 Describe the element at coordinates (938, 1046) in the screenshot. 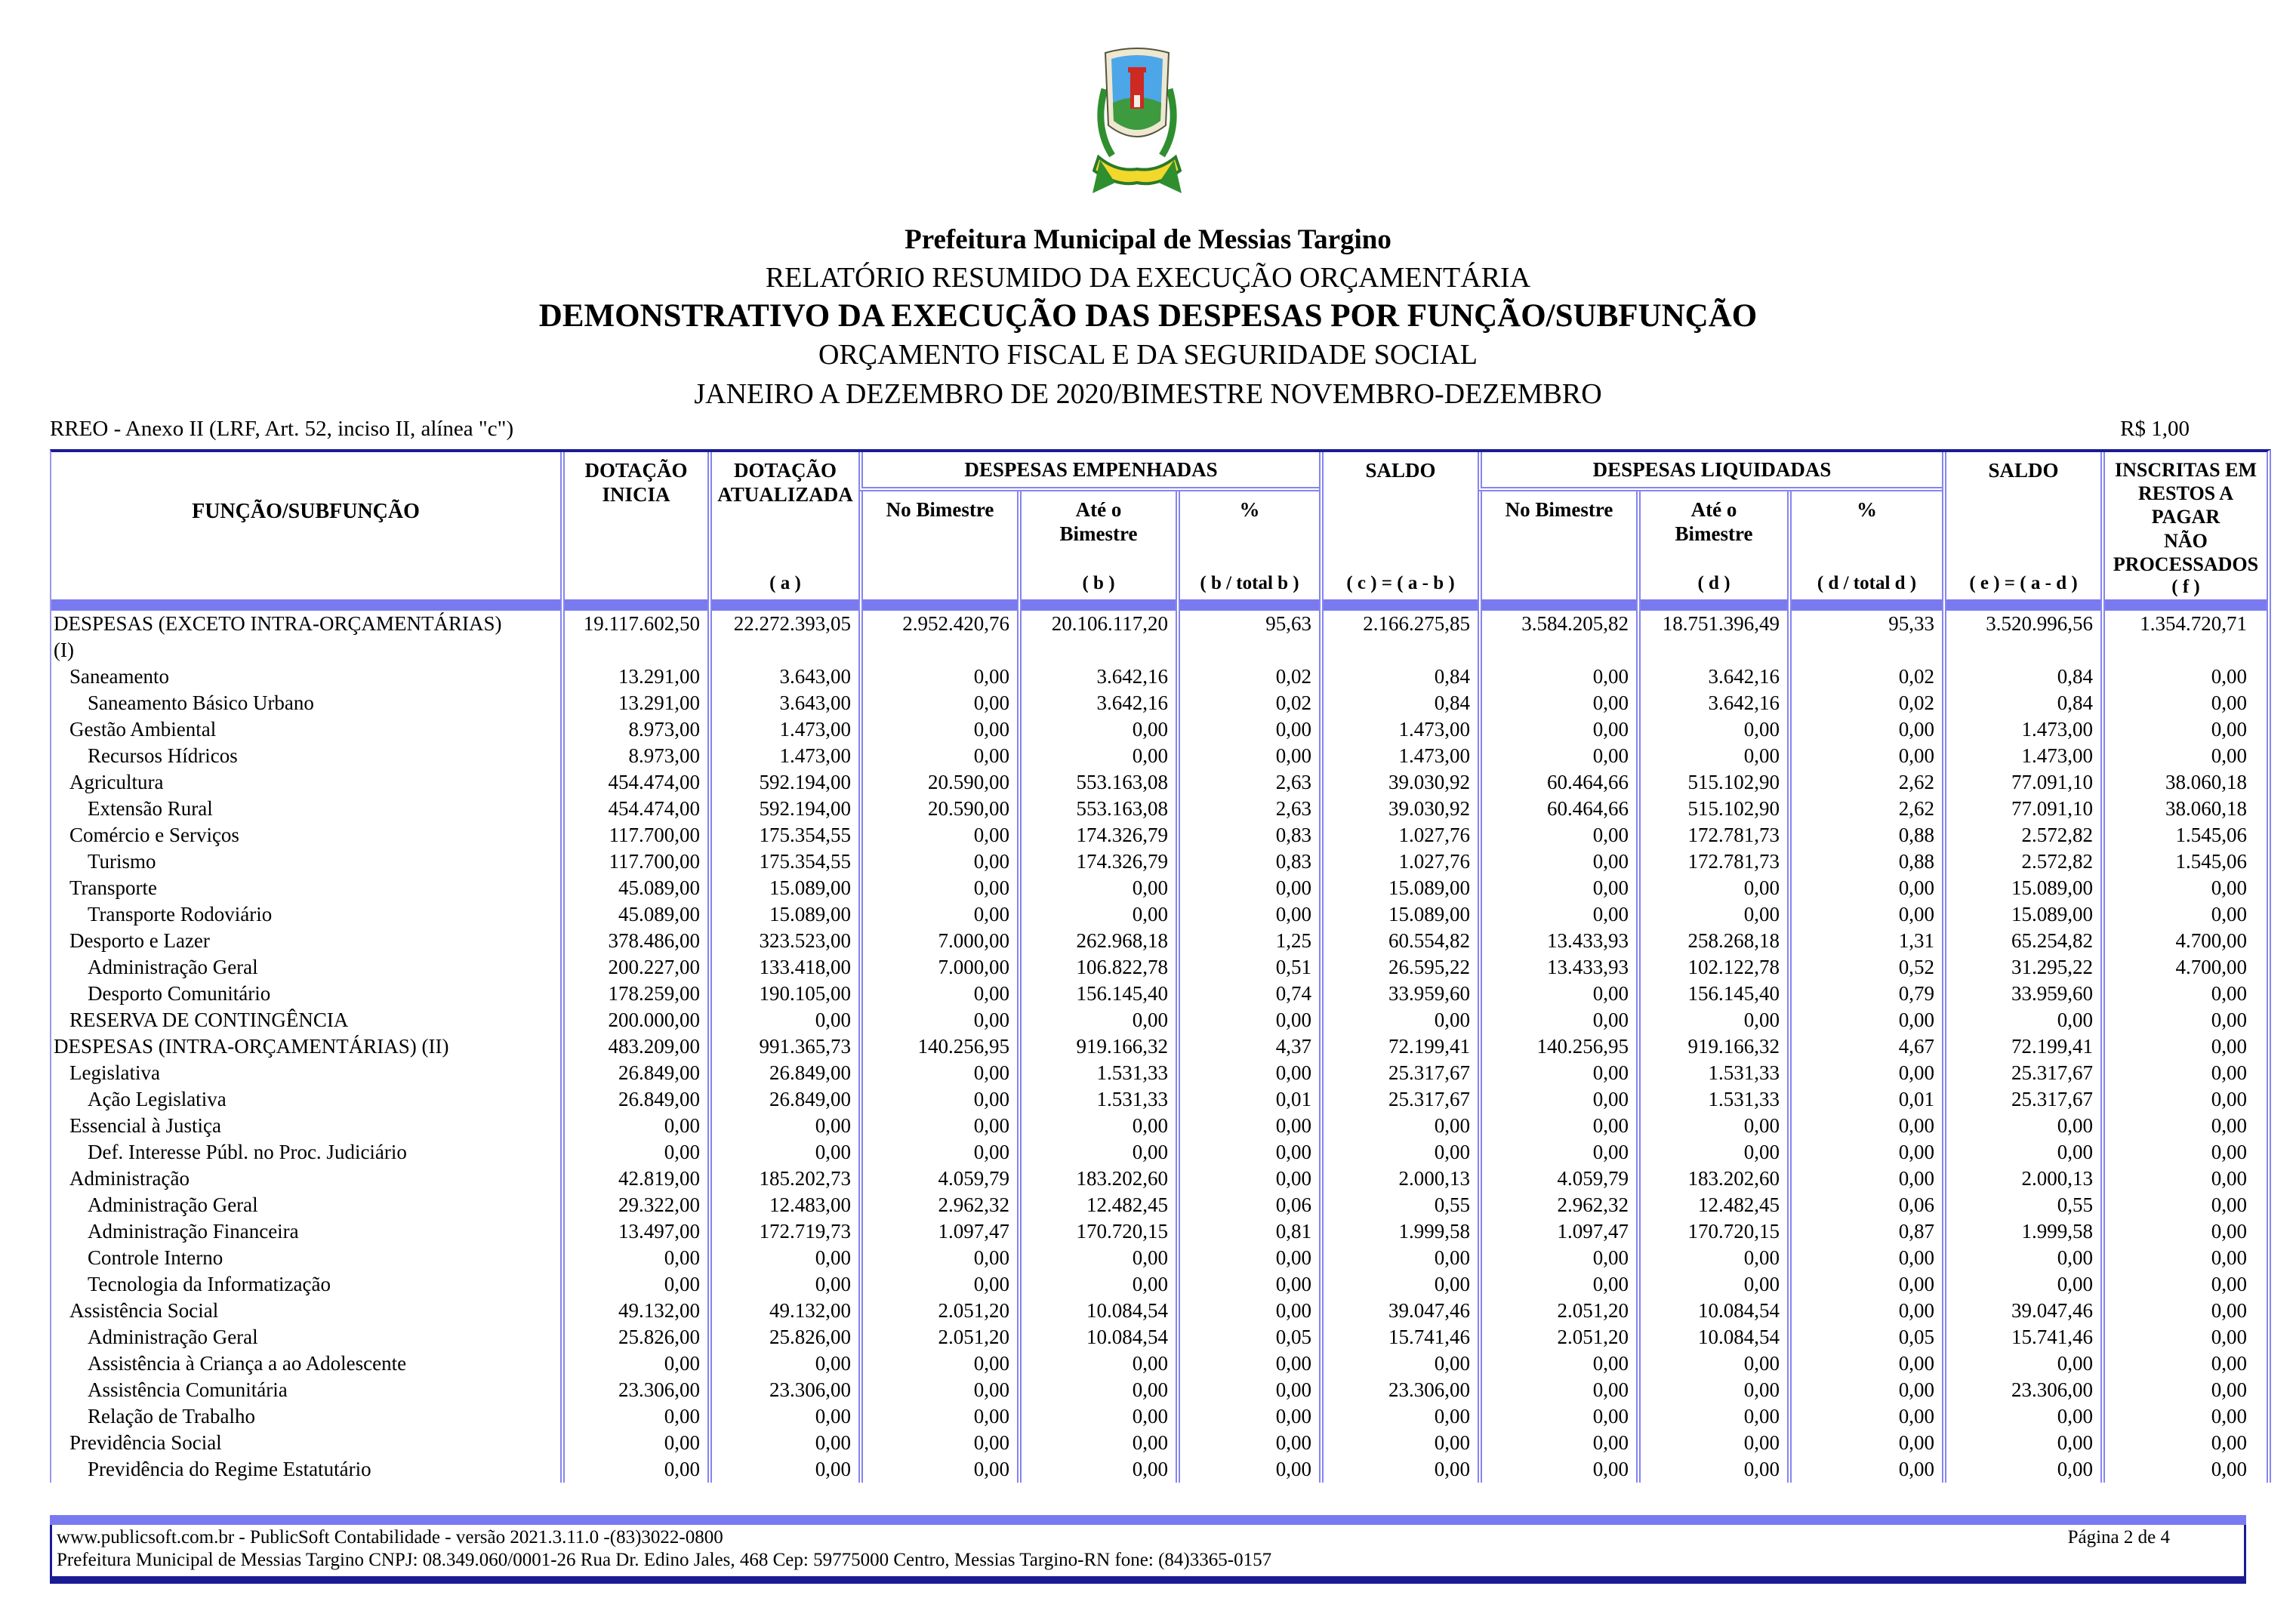

I see `value-cell: 140.256,95` at that location.